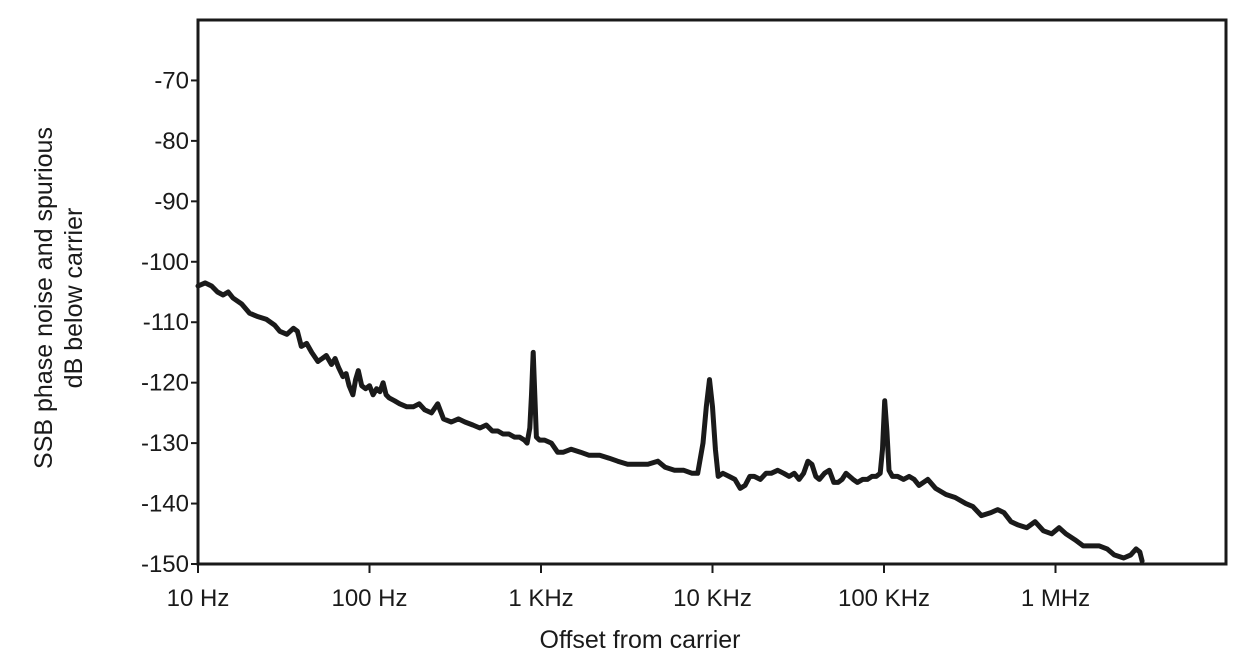  Describe the element at coordinates (712, 598) in the screenshot. I see `x-tick-label: 10 KHz` at that location.